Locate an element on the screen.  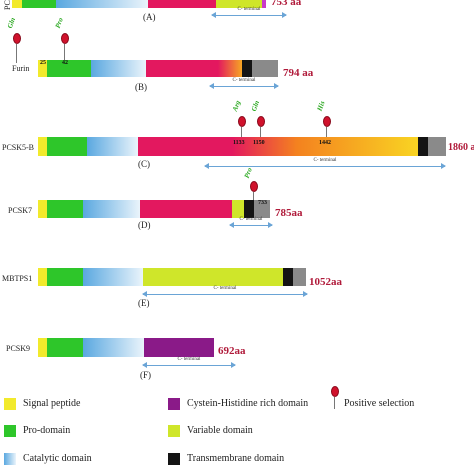
position-label: 1133 is located at coordinates (239, 143).